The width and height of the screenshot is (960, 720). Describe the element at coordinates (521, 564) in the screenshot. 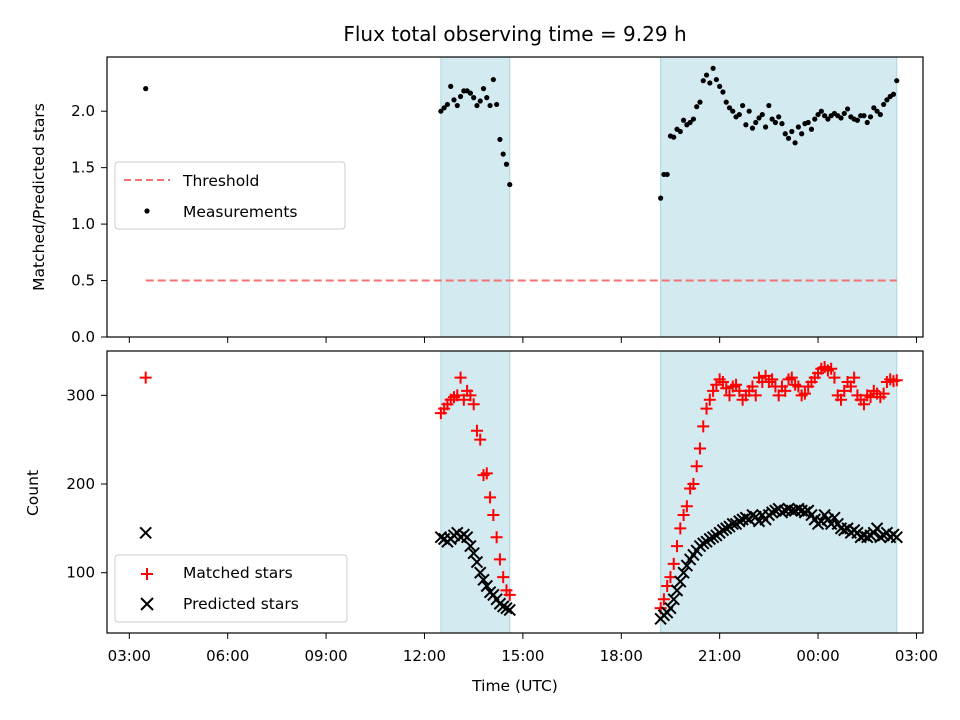

I see `predicted-star-markers` at that location.